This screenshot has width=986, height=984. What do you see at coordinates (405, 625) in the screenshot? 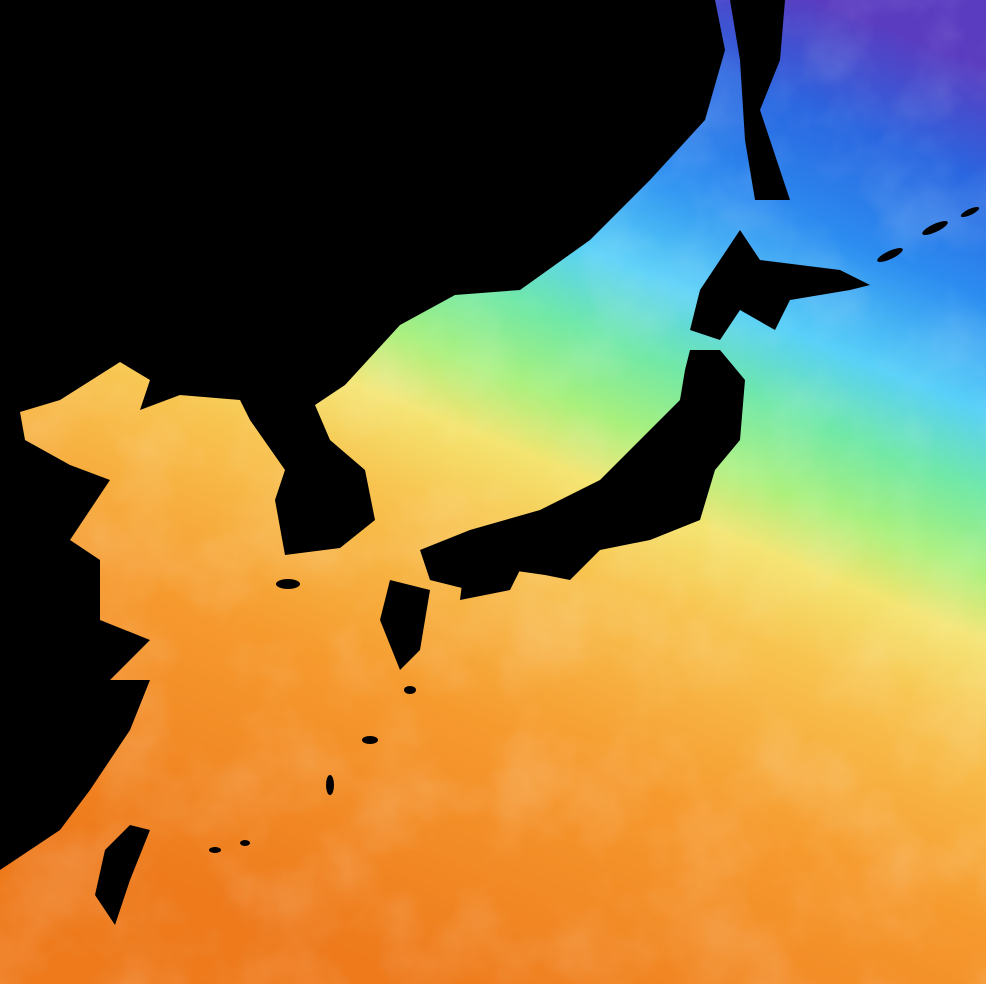
I see `kyushu` at bounding box center [405, 625].